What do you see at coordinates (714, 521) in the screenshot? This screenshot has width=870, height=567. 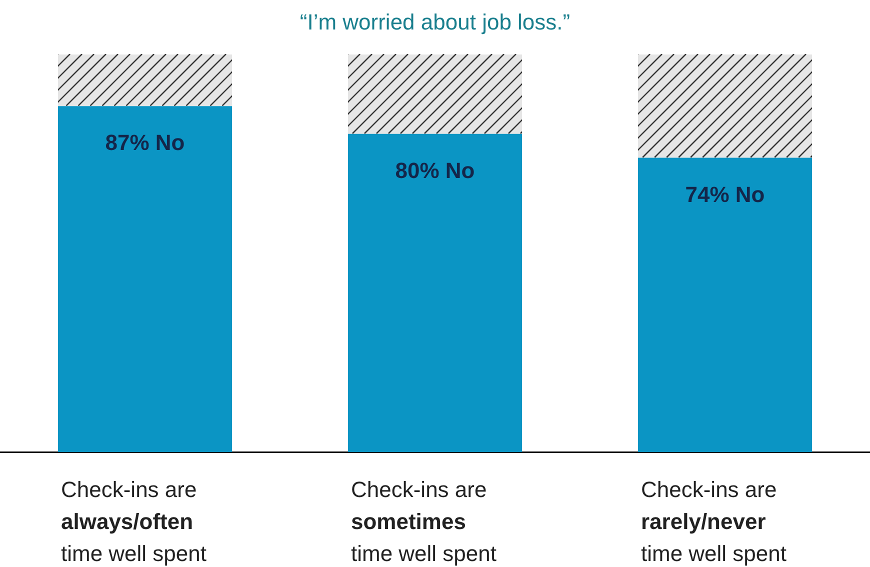 I see `x-tick-label: Check-ins are rarely/never time well spent` at bounding box center [714, 521].